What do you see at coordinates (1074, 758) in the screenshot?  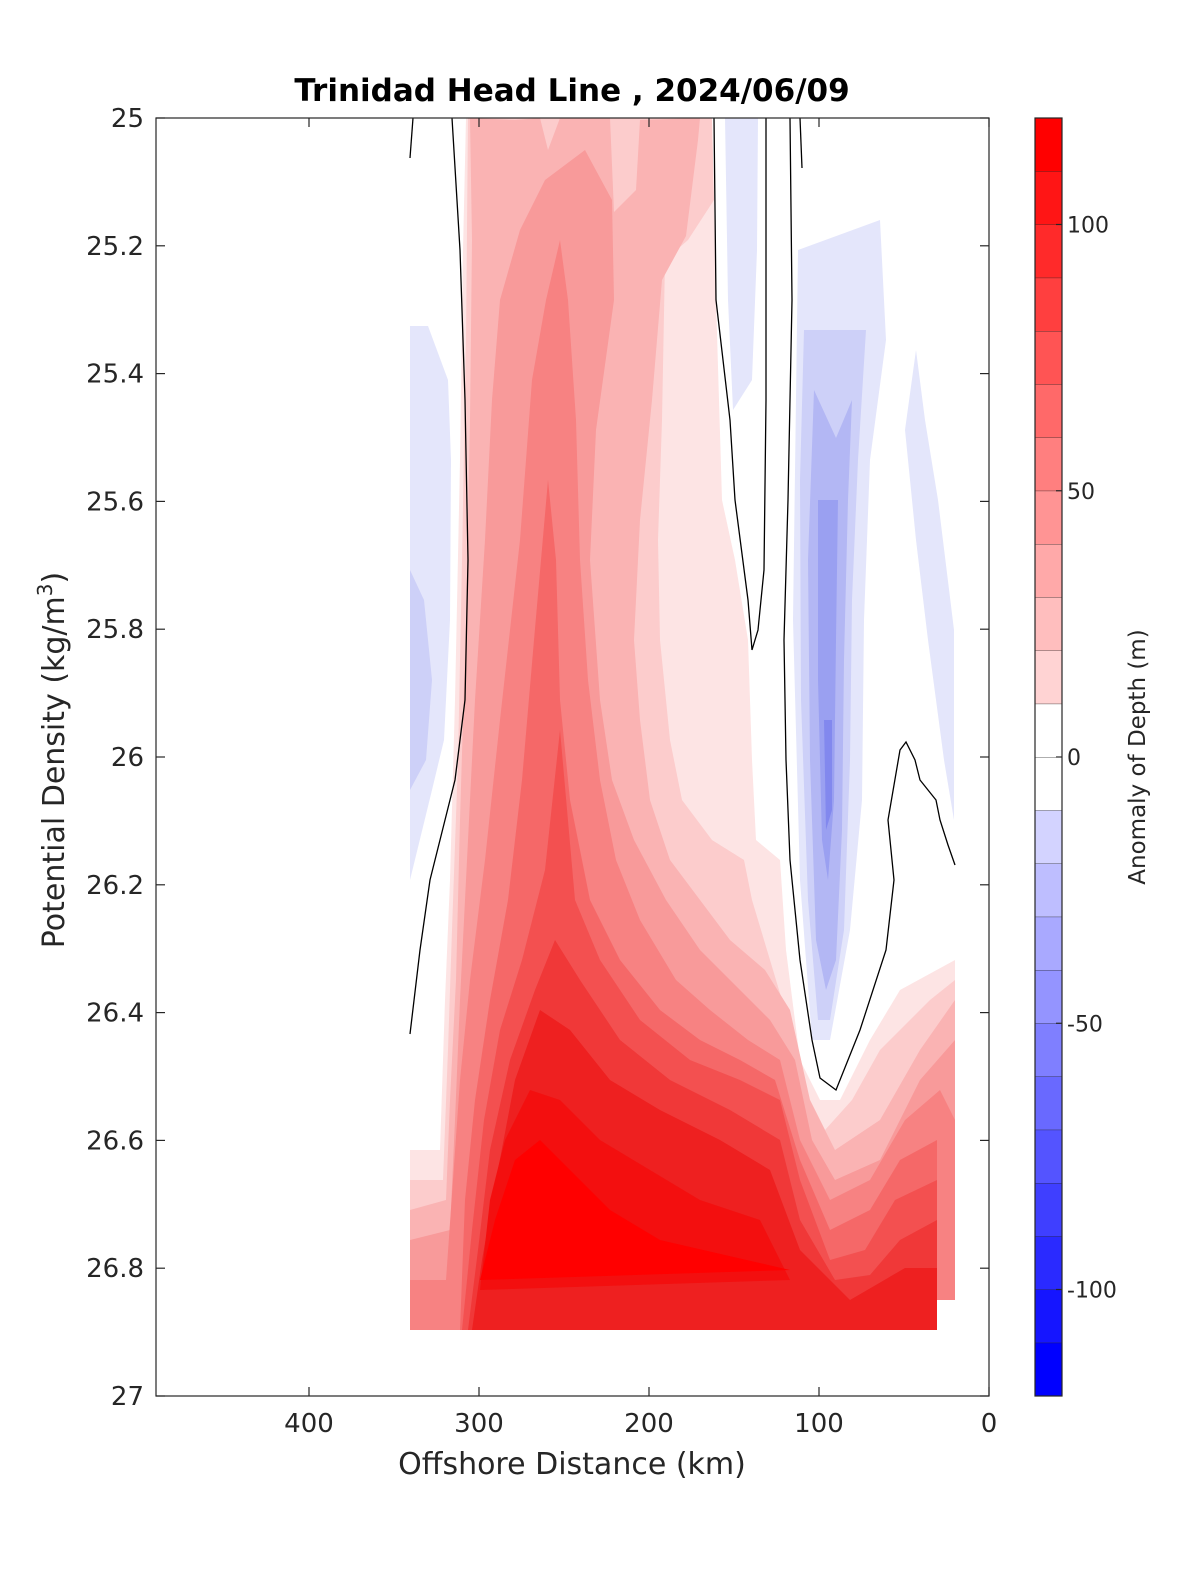 I see `colorbar-tick-label: 0` at bounding box center [1074, 758].